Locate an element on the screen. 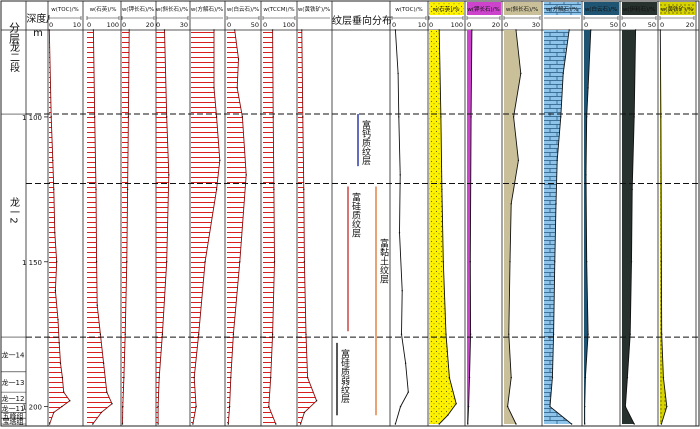 Image resolution: width=700 pixels, height=429 pixels. track-name: w(石英)/% is located at coordinates (446, 9).